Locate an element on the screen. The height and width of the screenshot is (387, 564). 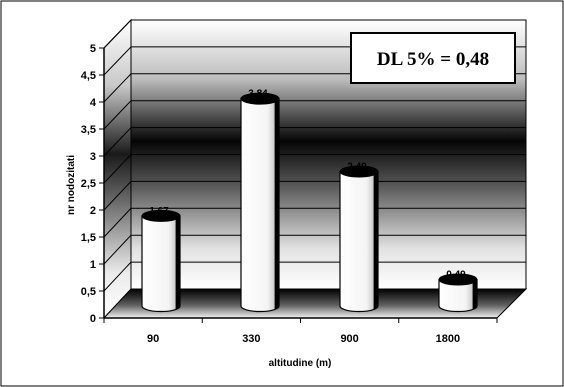
y-tick-label: 2 is located at coordinates (93, 211).